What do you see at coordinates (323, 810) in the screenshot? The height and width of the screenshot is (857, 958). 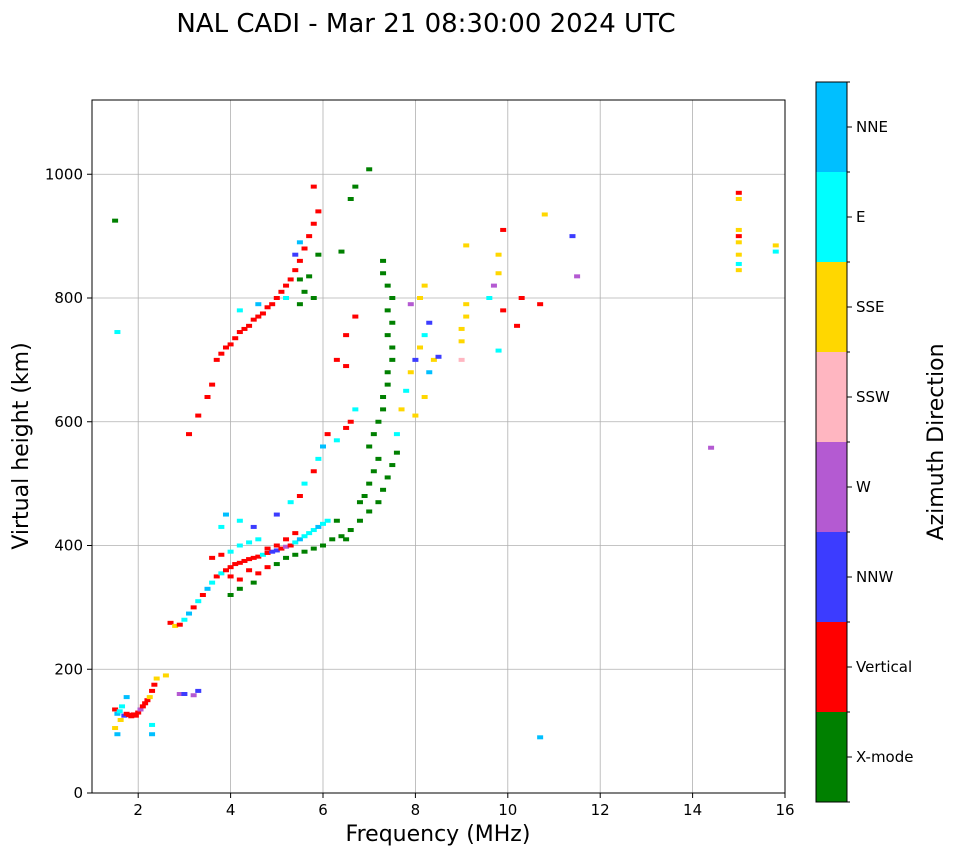 I see `x-tick-label: 6` at bounding box center [323, 810].